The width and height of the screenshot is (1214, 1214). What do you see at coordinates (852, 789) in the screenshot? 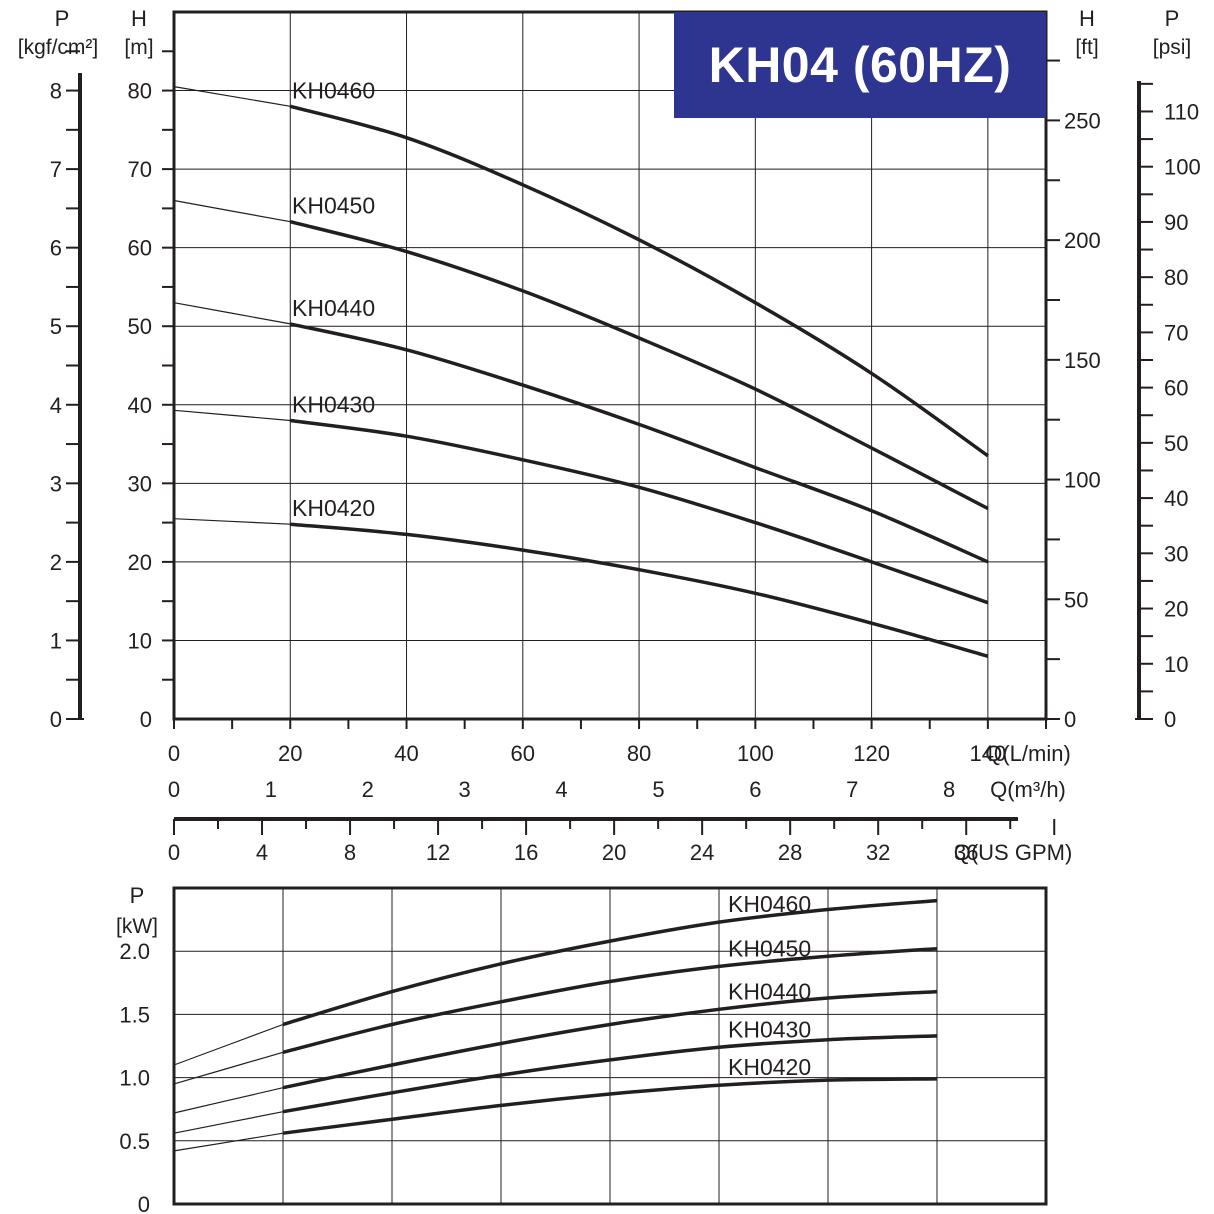
I see `flow-m3h-tick-label: 7` at bounding box center [852, 789].